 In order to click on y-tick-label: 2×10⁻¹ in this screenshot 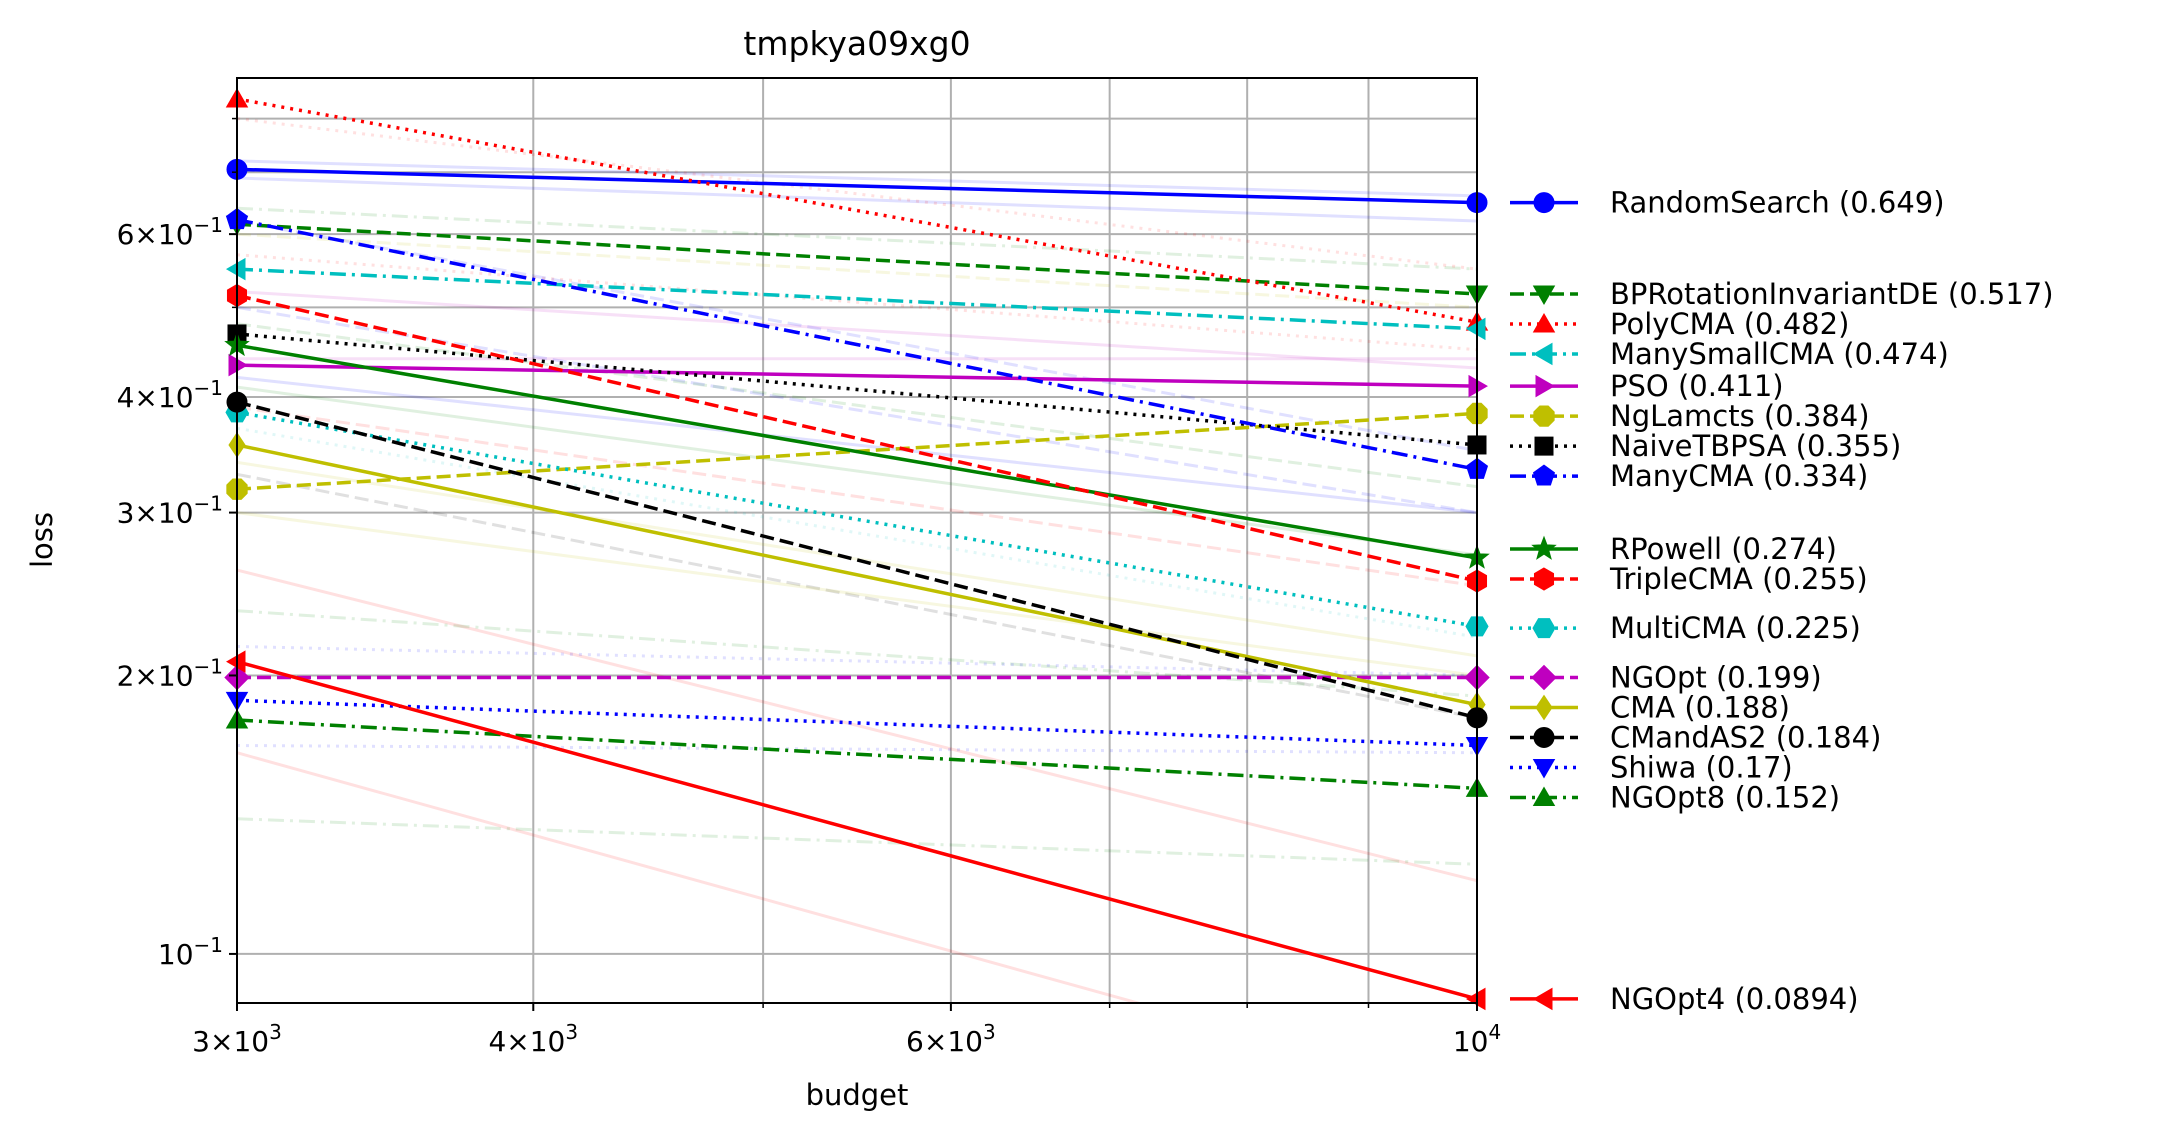, I will do `click(170, 673)`.